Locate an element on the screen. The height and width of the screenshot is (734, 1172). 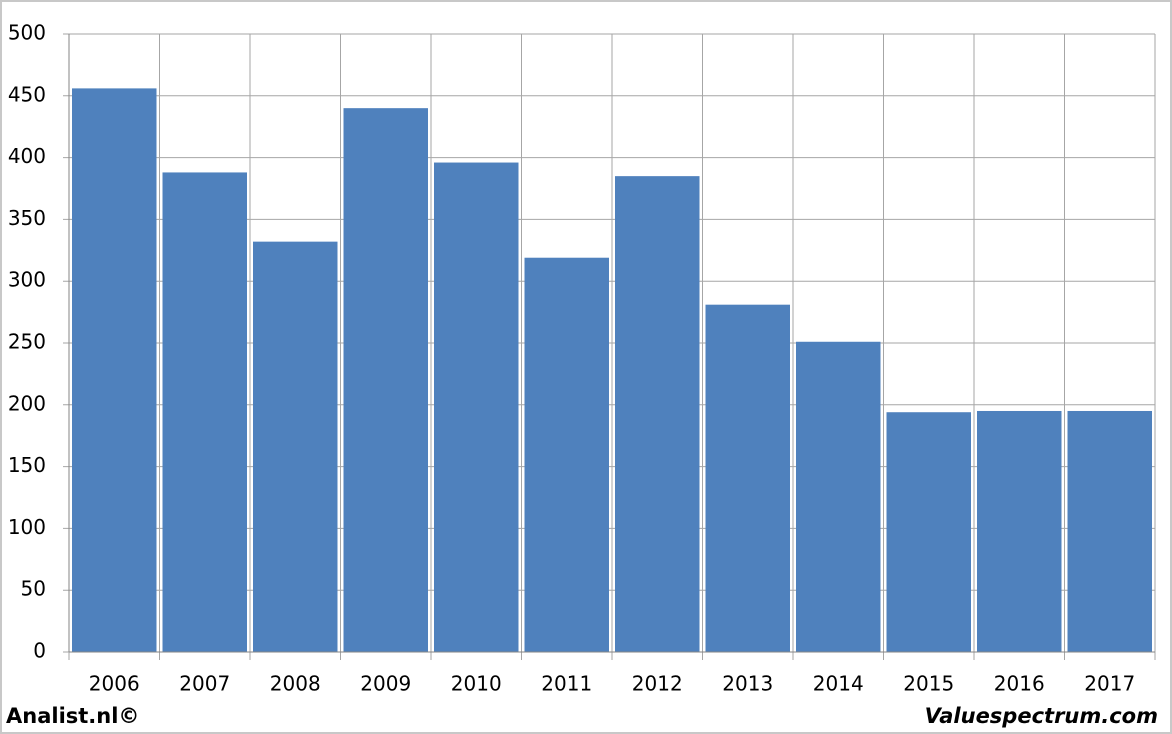
x-tick-label: 2015 is located at coordinates (928, 684).